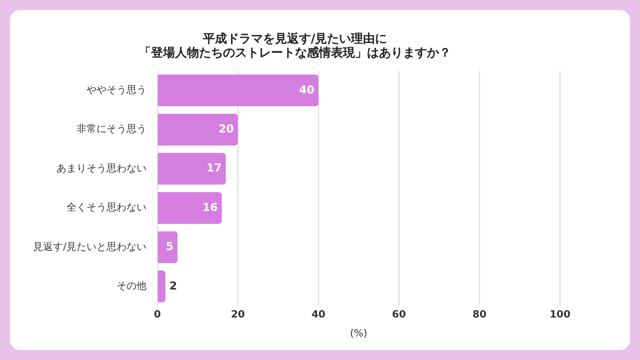 Image resolution: width=640 pixels, height=360 pixels. I want to click on x-tick-label: 60, so click(399, 315).